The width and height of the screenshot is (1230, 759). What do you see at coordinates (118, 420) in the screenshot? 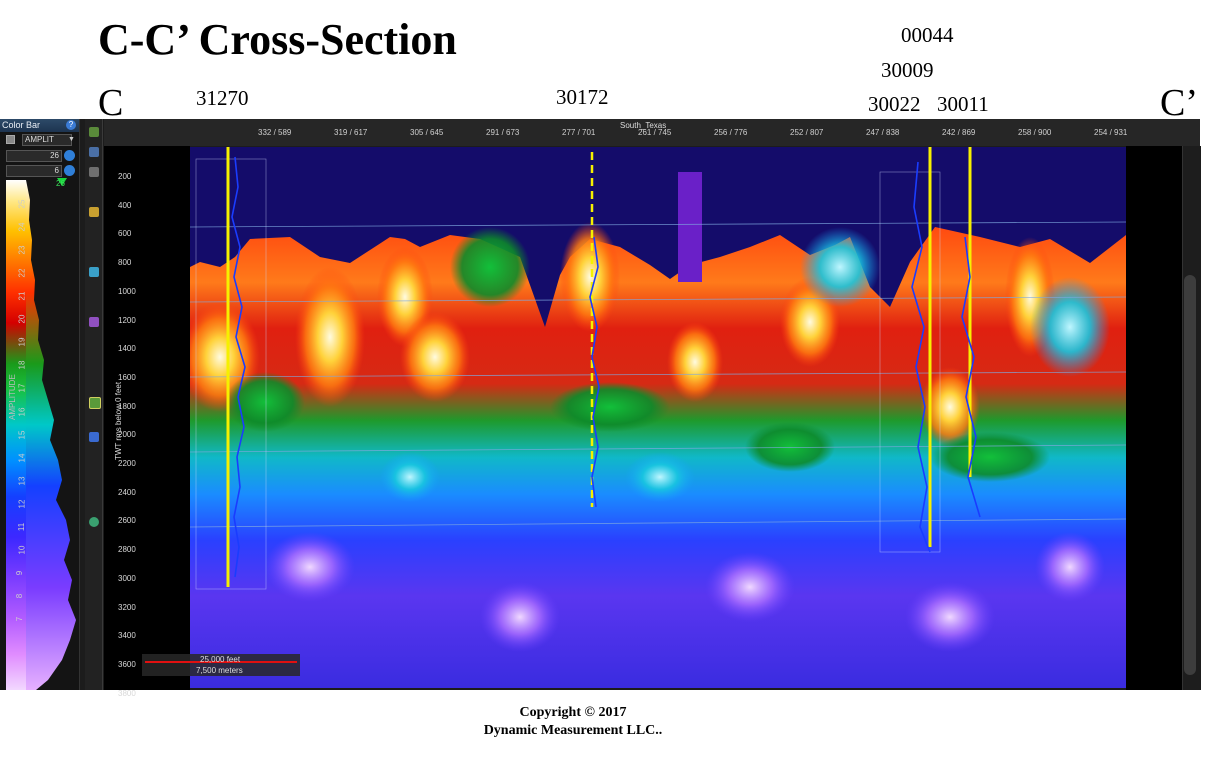
I see `time-axis-title: TWT rms below 0 feet` at bounding box center [118, 420].